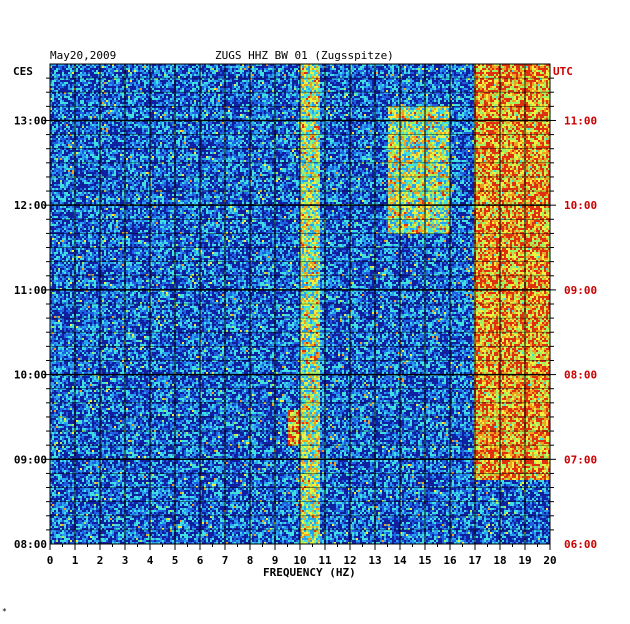 This screenshot has width=630, height=624. I want to click on x-tick-label: 20, so click(549, 560).